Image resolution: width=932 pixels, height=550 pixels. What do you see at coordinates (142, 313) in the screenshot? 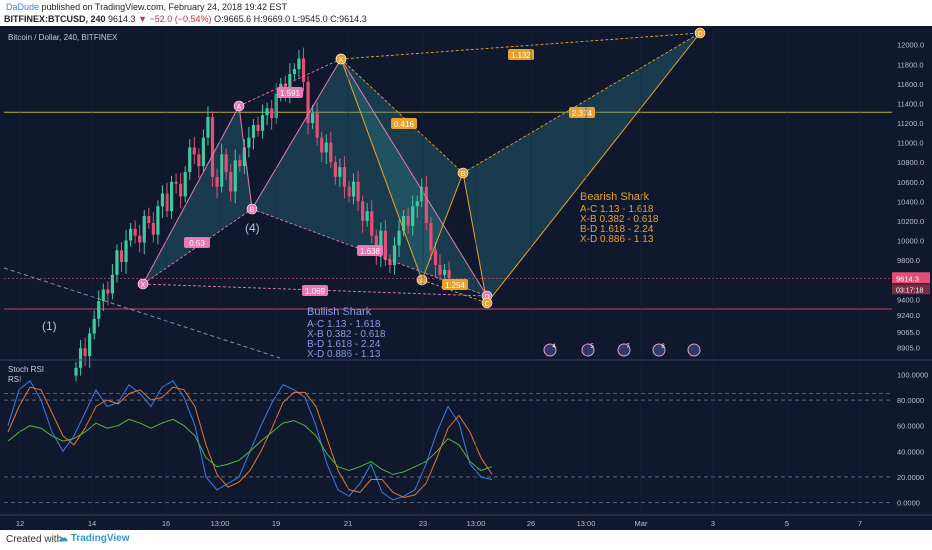
I see `trend-line` at bounding box center [142, 313].